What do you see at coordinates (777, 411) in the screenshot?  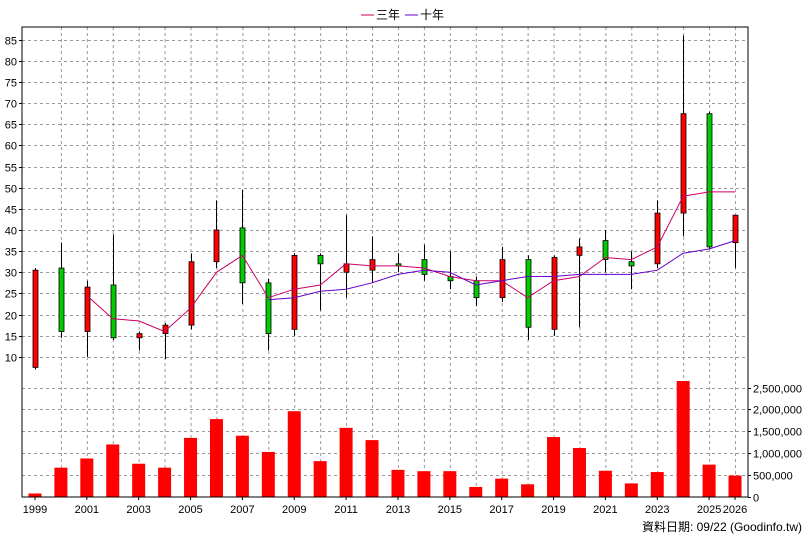 I see `volume-tick-label: 2,000,000` at bounding box center [777, 411].